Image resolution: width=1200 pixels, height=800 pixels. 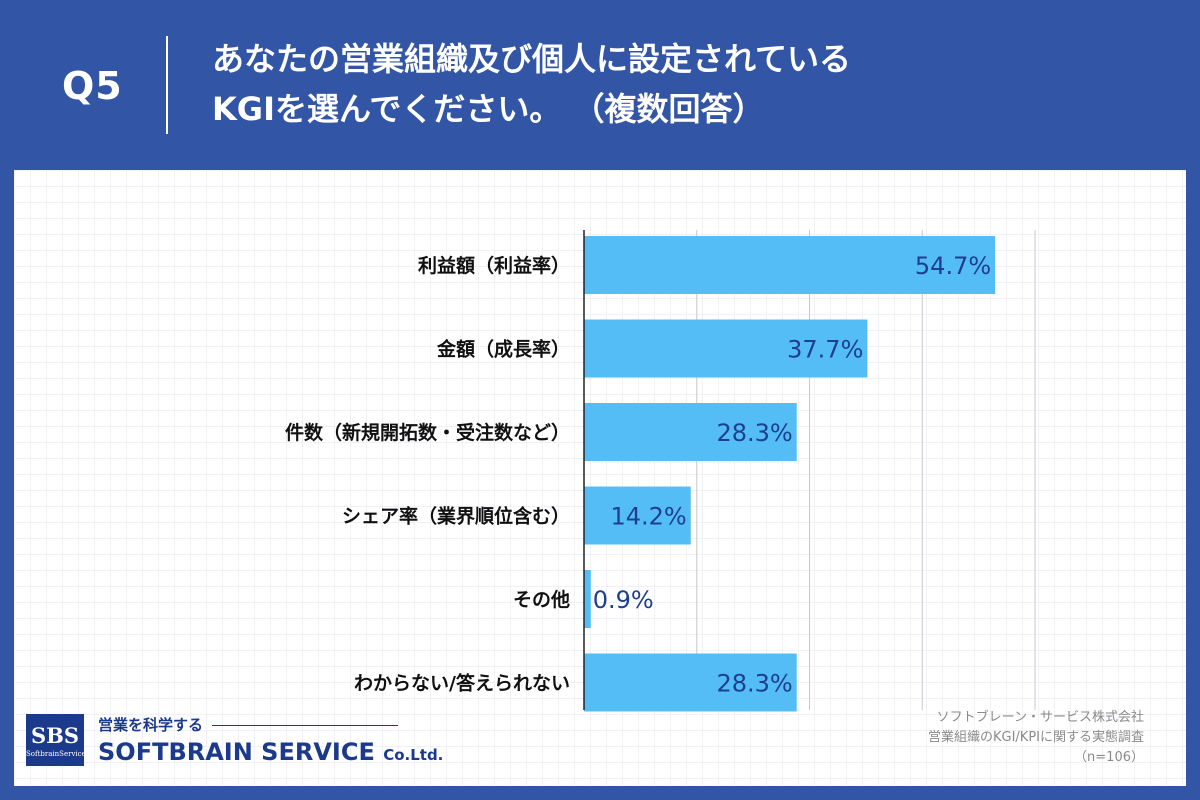 I want to click on logo-mark-subtext: SoftbrainService, so click(x=56, y=754).